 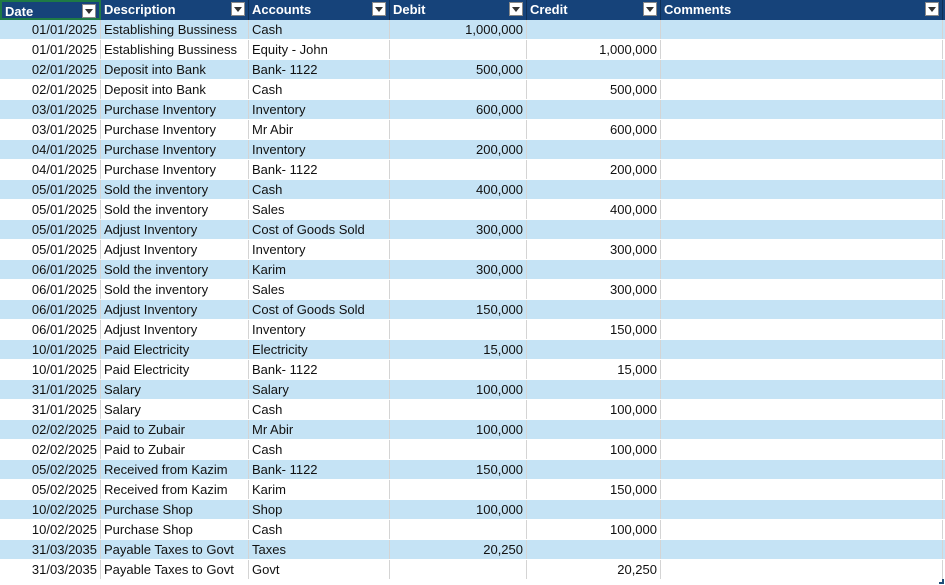 What do you see at coordinates (319, 389) in the screenshot?
I see `cell-account: Salary` at bounding box center [319, 389].